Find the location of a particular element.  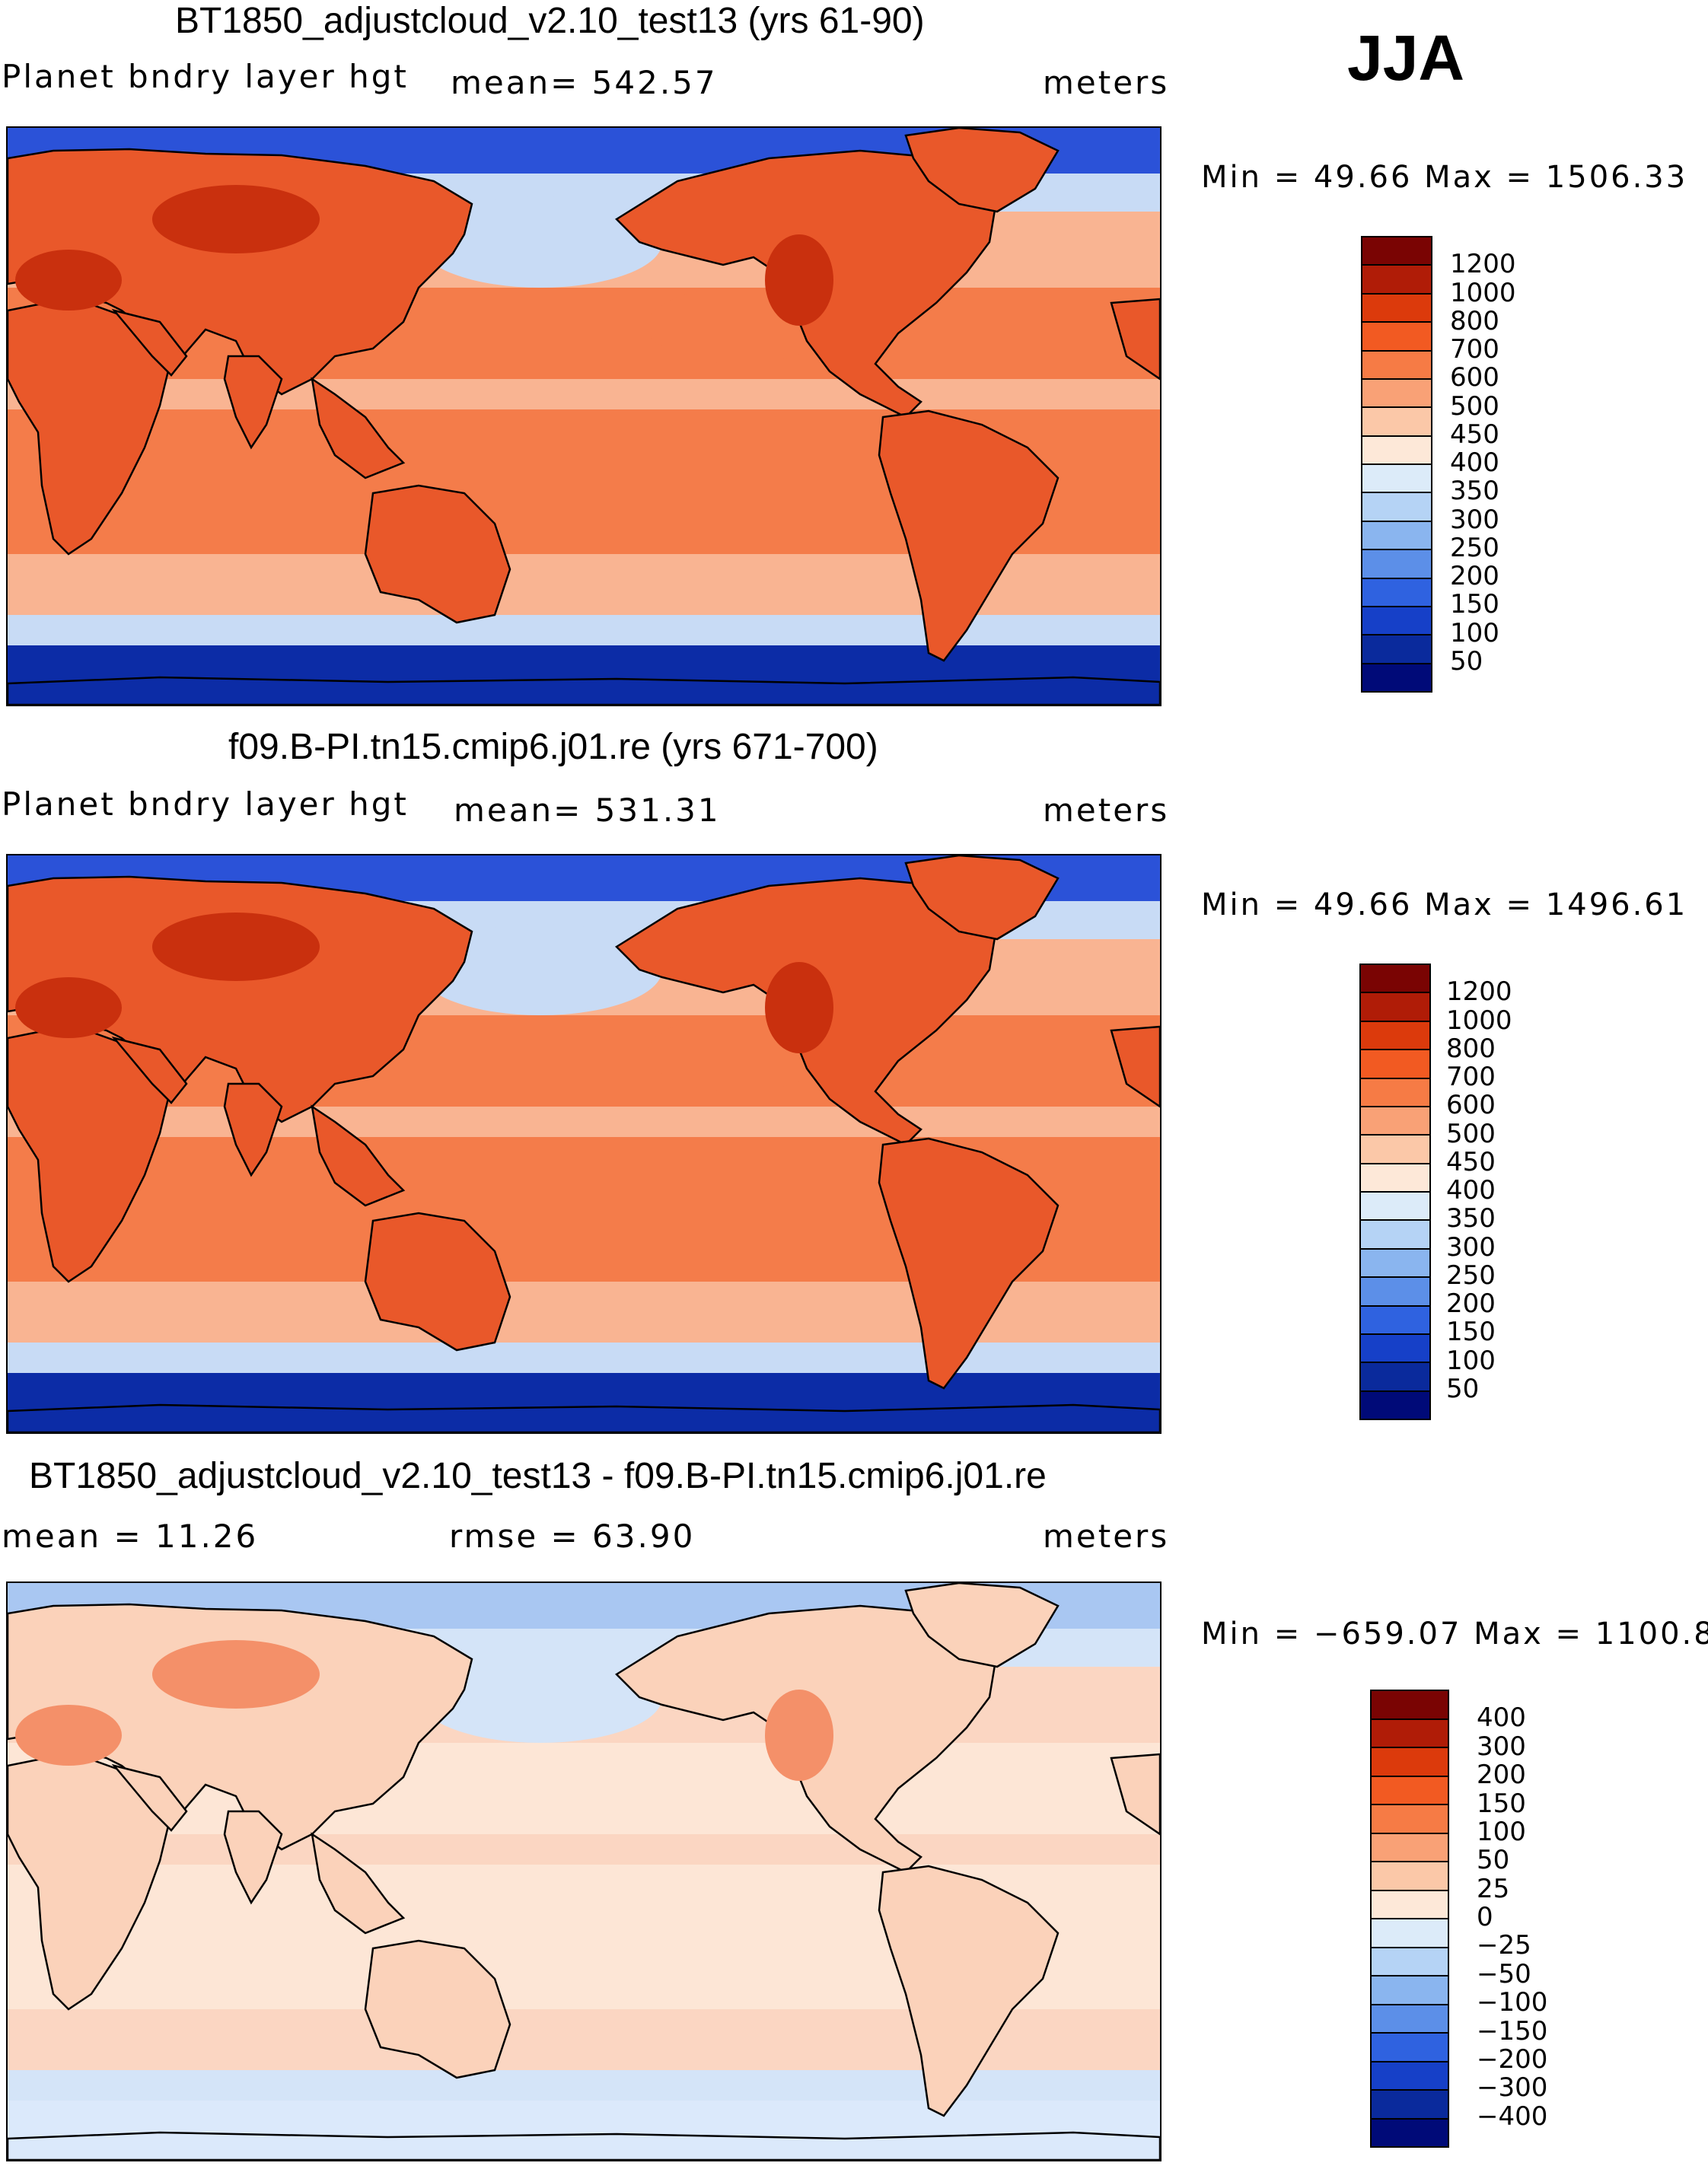

panel-2-minmax: Min = 49.66 Max = 1496.61 is located at coordinates (1444, 904).